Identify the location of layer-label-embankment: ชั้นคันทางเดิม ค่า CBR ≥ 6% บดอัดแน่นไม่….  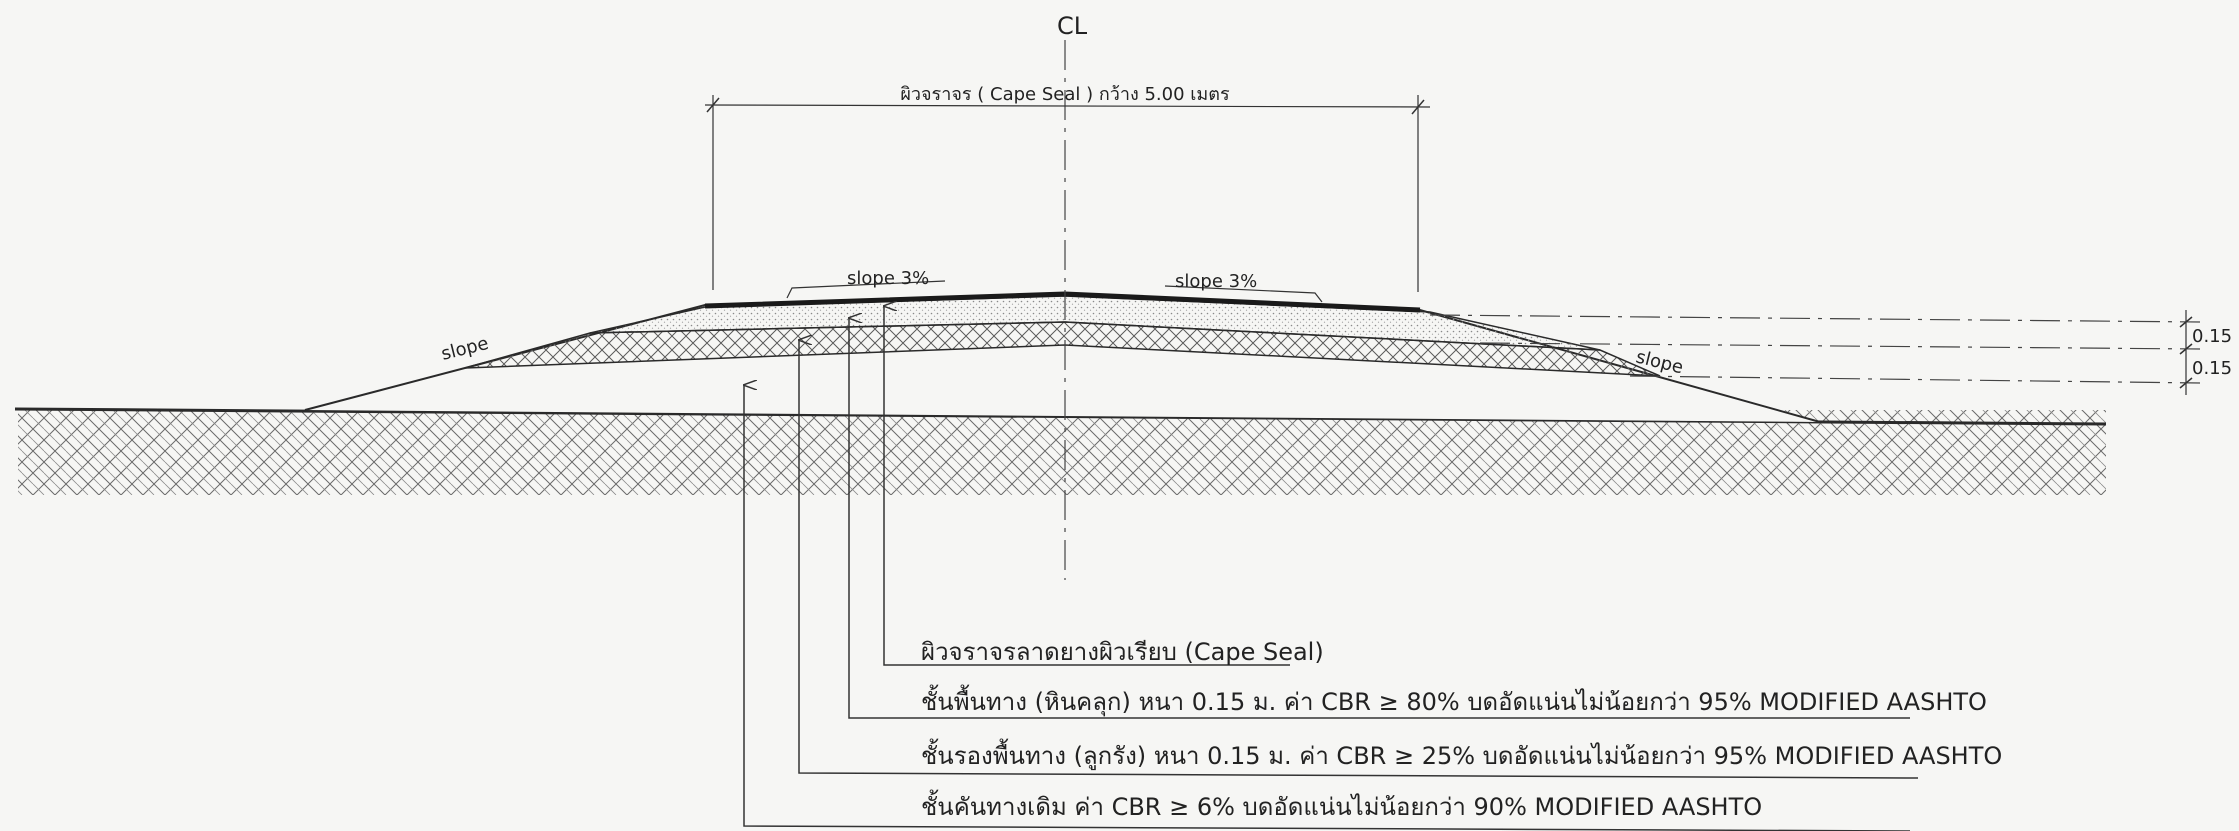
(1341, 805).